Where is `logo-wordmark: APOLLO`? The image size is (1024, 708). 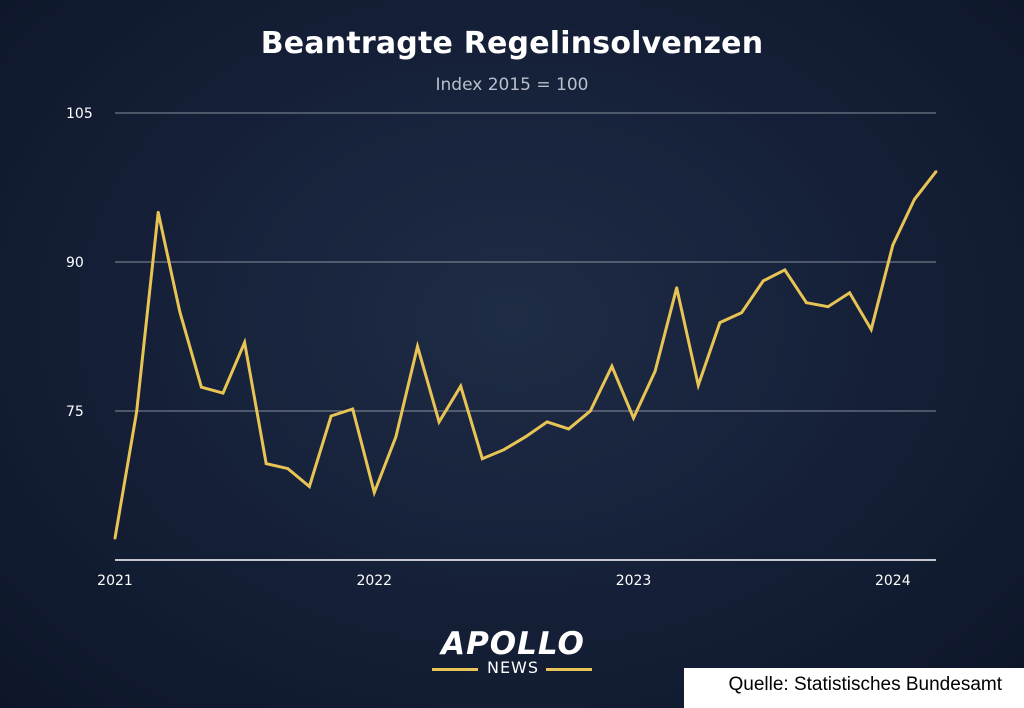
logo-wordmark: APOLLO is located at coordinates (513, 644).